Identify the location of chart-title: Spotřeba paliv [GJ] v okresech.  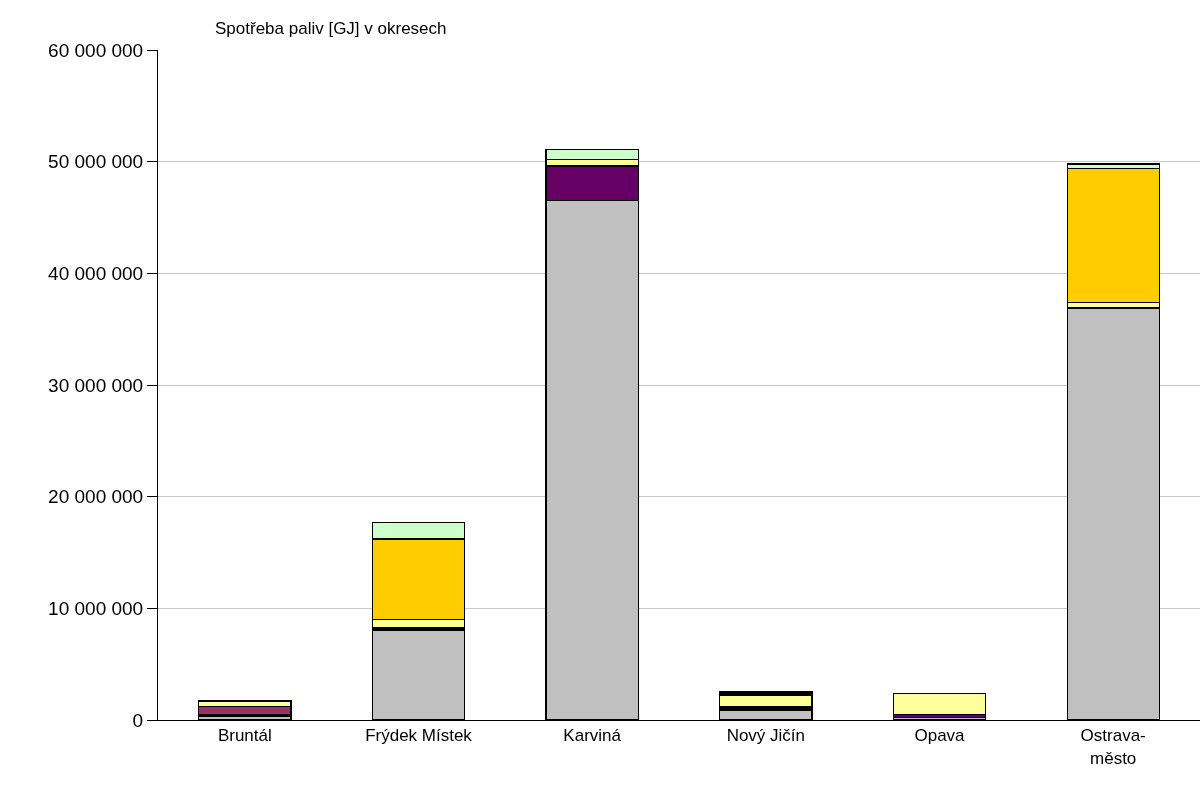
(331, 28).